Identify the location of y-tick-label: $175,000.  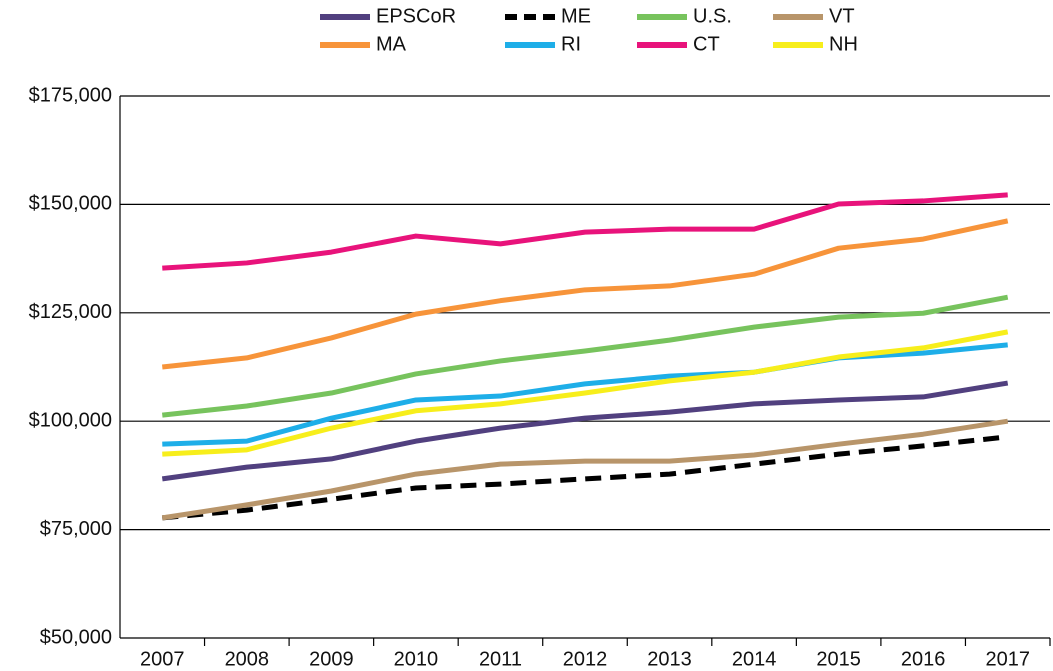
(70, 95).